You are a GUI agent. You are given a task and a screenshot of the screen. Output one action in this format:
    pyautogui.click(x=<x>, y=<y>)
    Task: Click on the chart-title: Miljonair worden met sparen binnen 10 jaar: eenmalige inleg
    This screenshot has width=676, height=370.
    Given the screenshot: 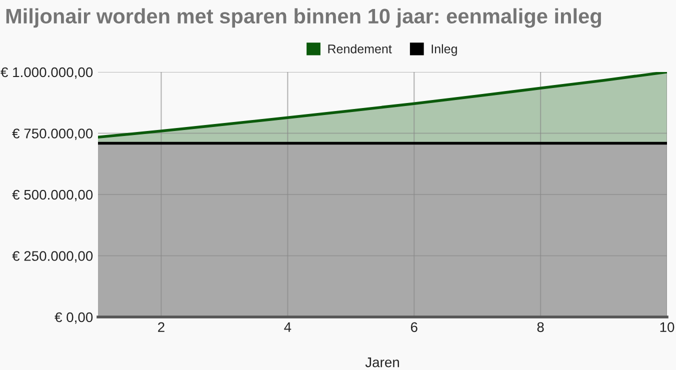 What is the action you would take?
    pyautogui.click(x=303, y=18)
    